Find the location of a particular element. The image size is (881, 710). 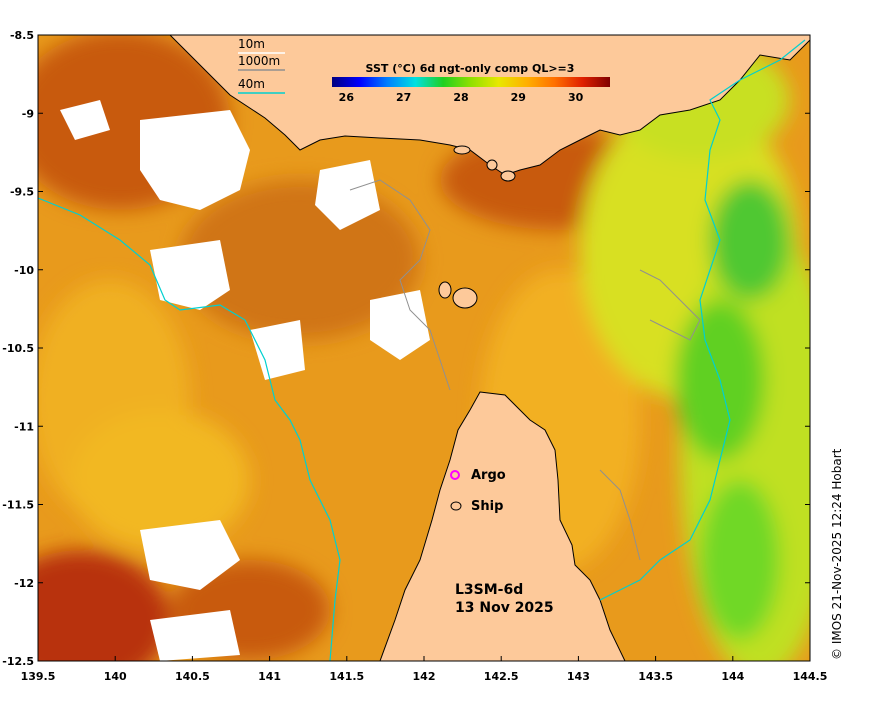

colorbar-tick-label: 30 is located at coordinates (576, 97).